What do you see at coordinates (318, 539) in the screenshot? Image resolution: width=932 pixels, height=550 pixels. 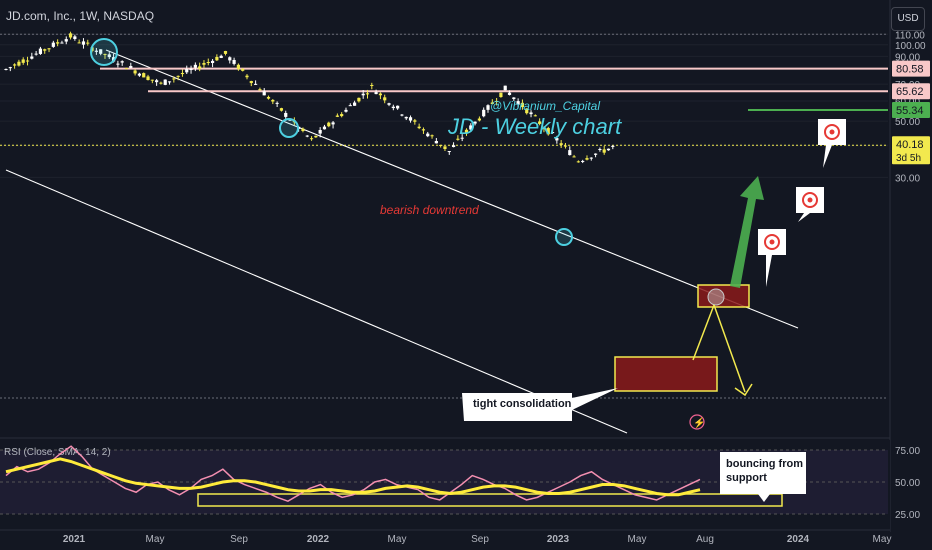 I see `x-tick-label: 2022` at bounding box center [318, 539].